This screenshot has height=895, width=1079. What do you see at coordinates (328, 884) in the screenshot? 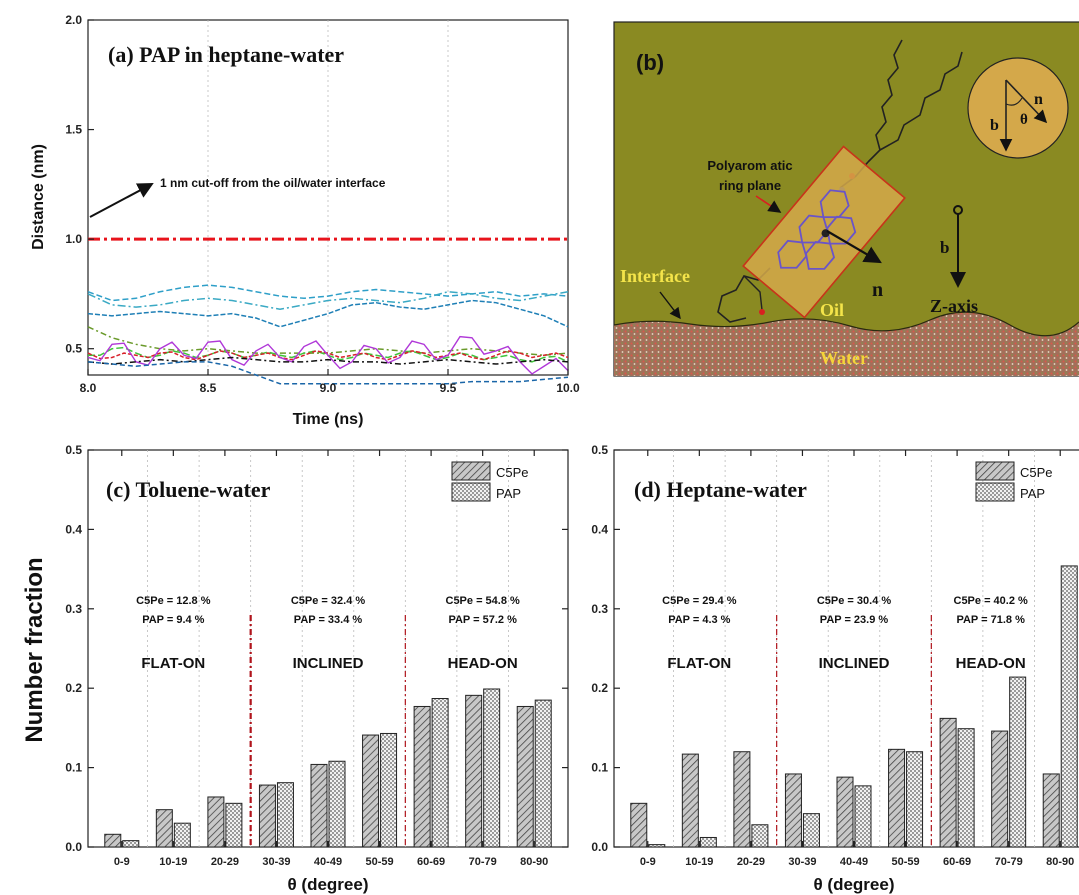
I see `panel-c-xlabel: θ (degree)` at bounding box center [328, 884].